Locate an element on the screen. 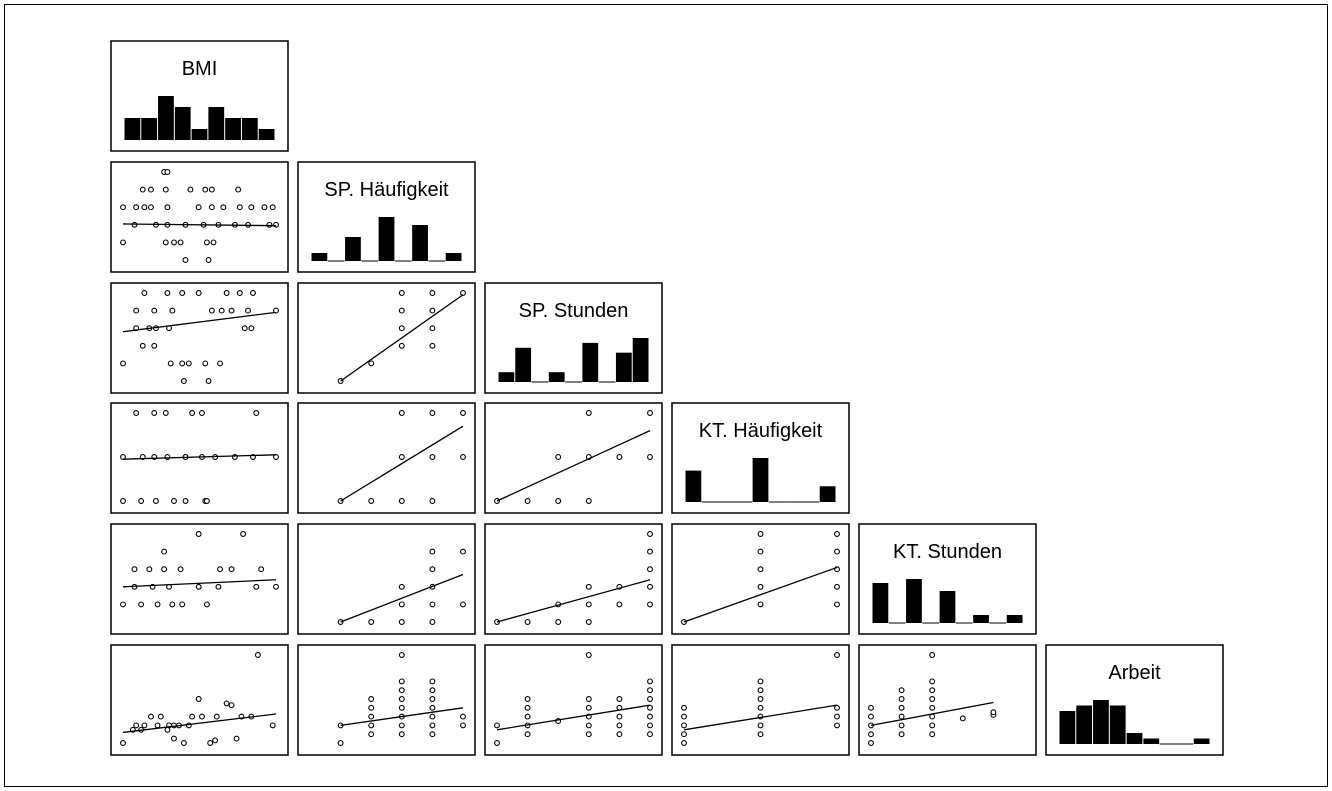 The image size is (1332, 791). histogram-cell: KT. Stunden is located at coordinates (947, 579).